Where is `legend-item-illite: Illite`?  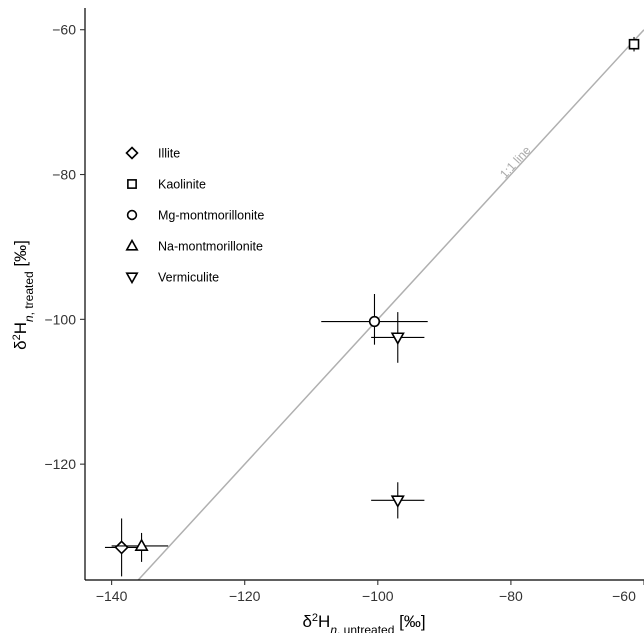
legend-item-illite: Illite is located at coordinates (152, 153).